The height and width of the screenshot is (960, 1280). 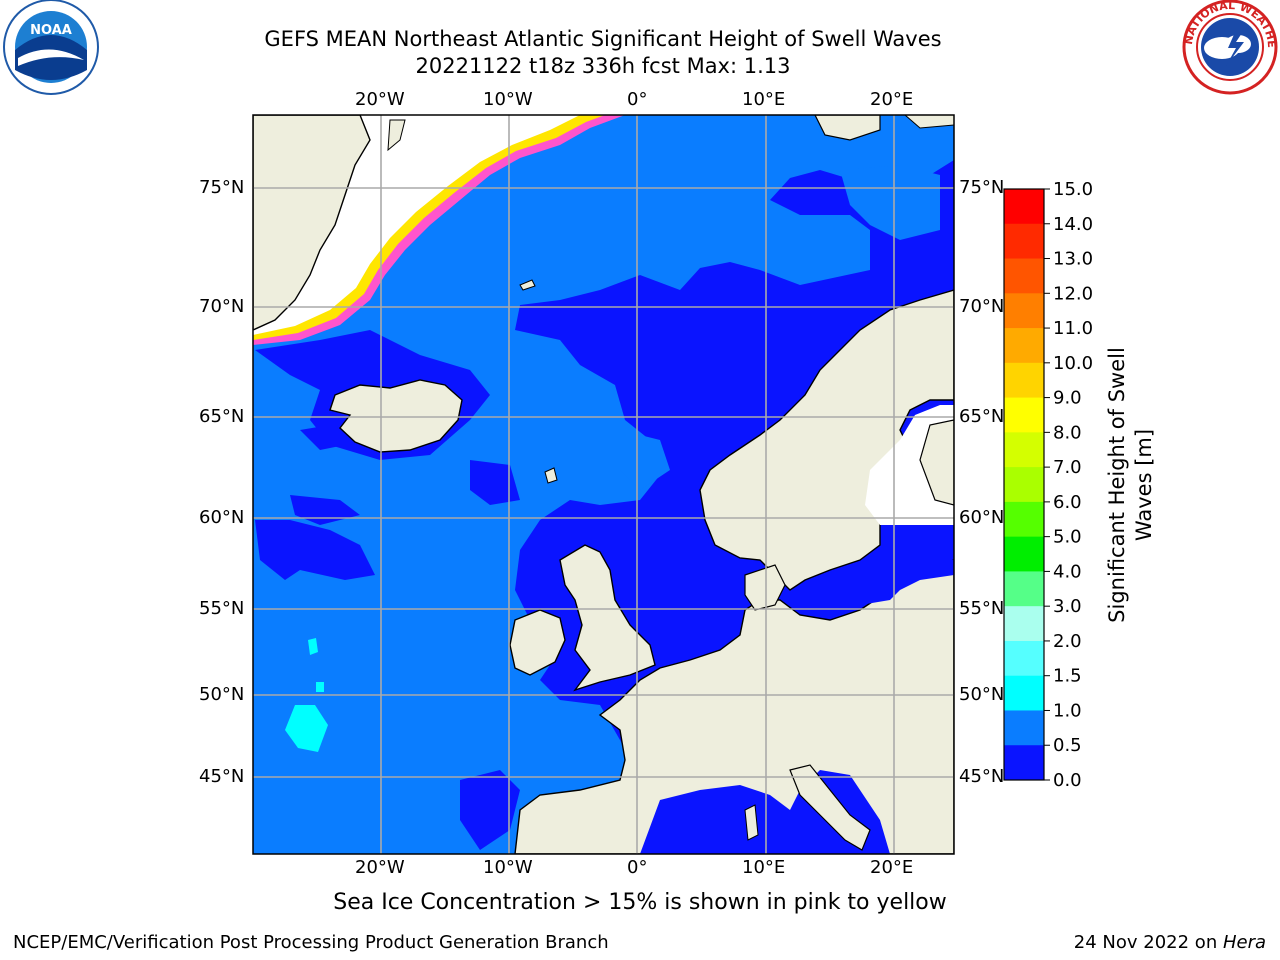 What do you see at coordinates (982, 416) in the screenshot?
I see `lat-label-right: 65°N` at bounding box center [982, 416].